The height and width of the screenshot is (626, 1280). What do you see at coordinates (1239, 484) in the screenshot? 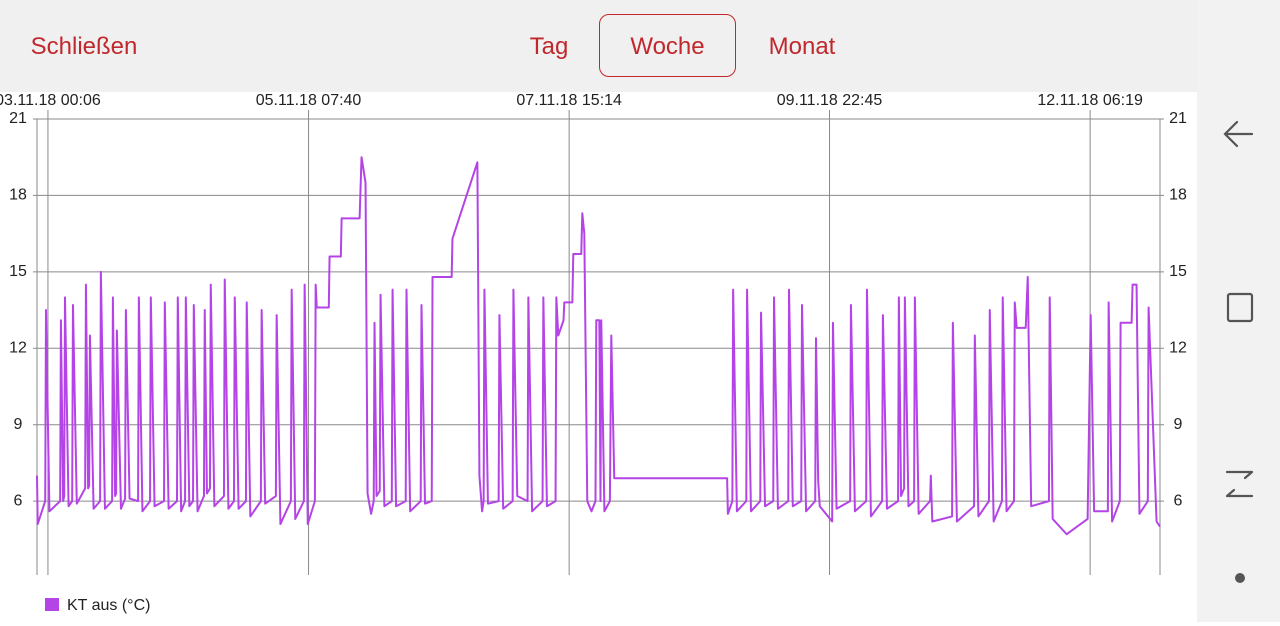
I see `switch-icon` at bounding box center [1239, 484].